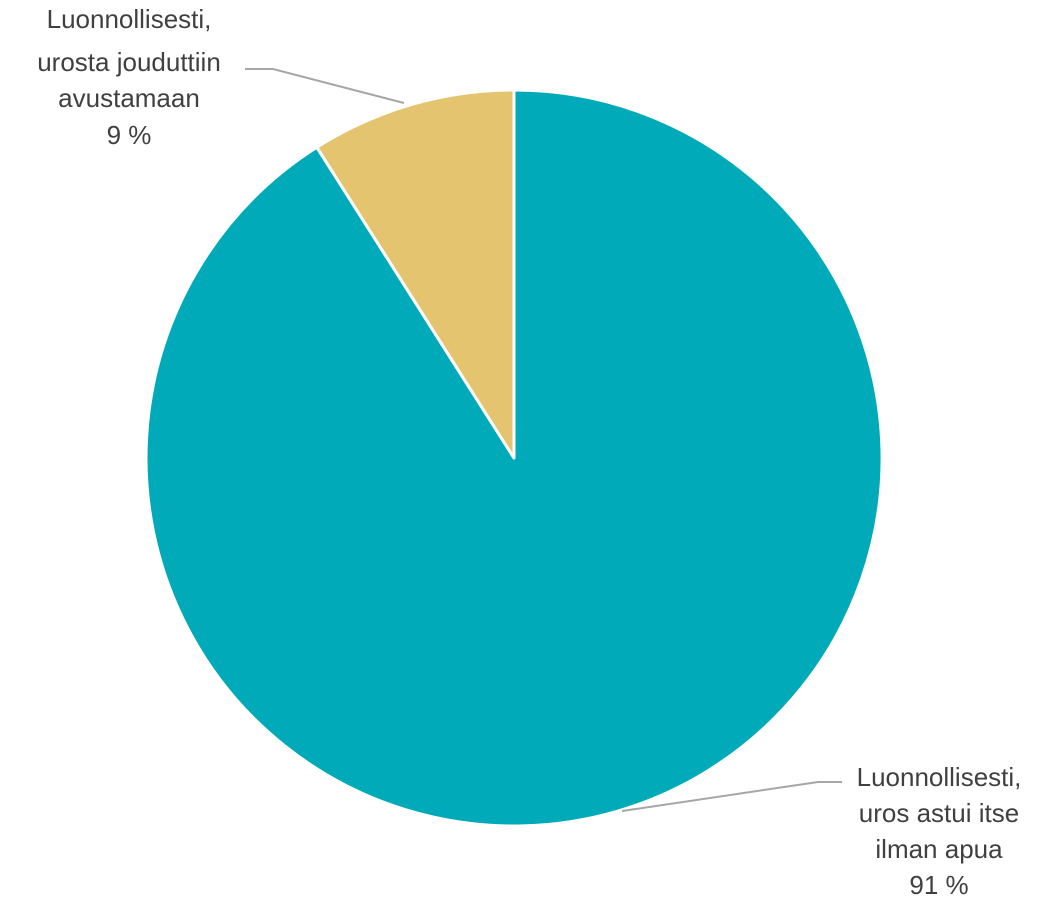  Describe the element at coordinates (939, 849) in the screenshot. I see `slice-label-line: ilman apua` at that location.